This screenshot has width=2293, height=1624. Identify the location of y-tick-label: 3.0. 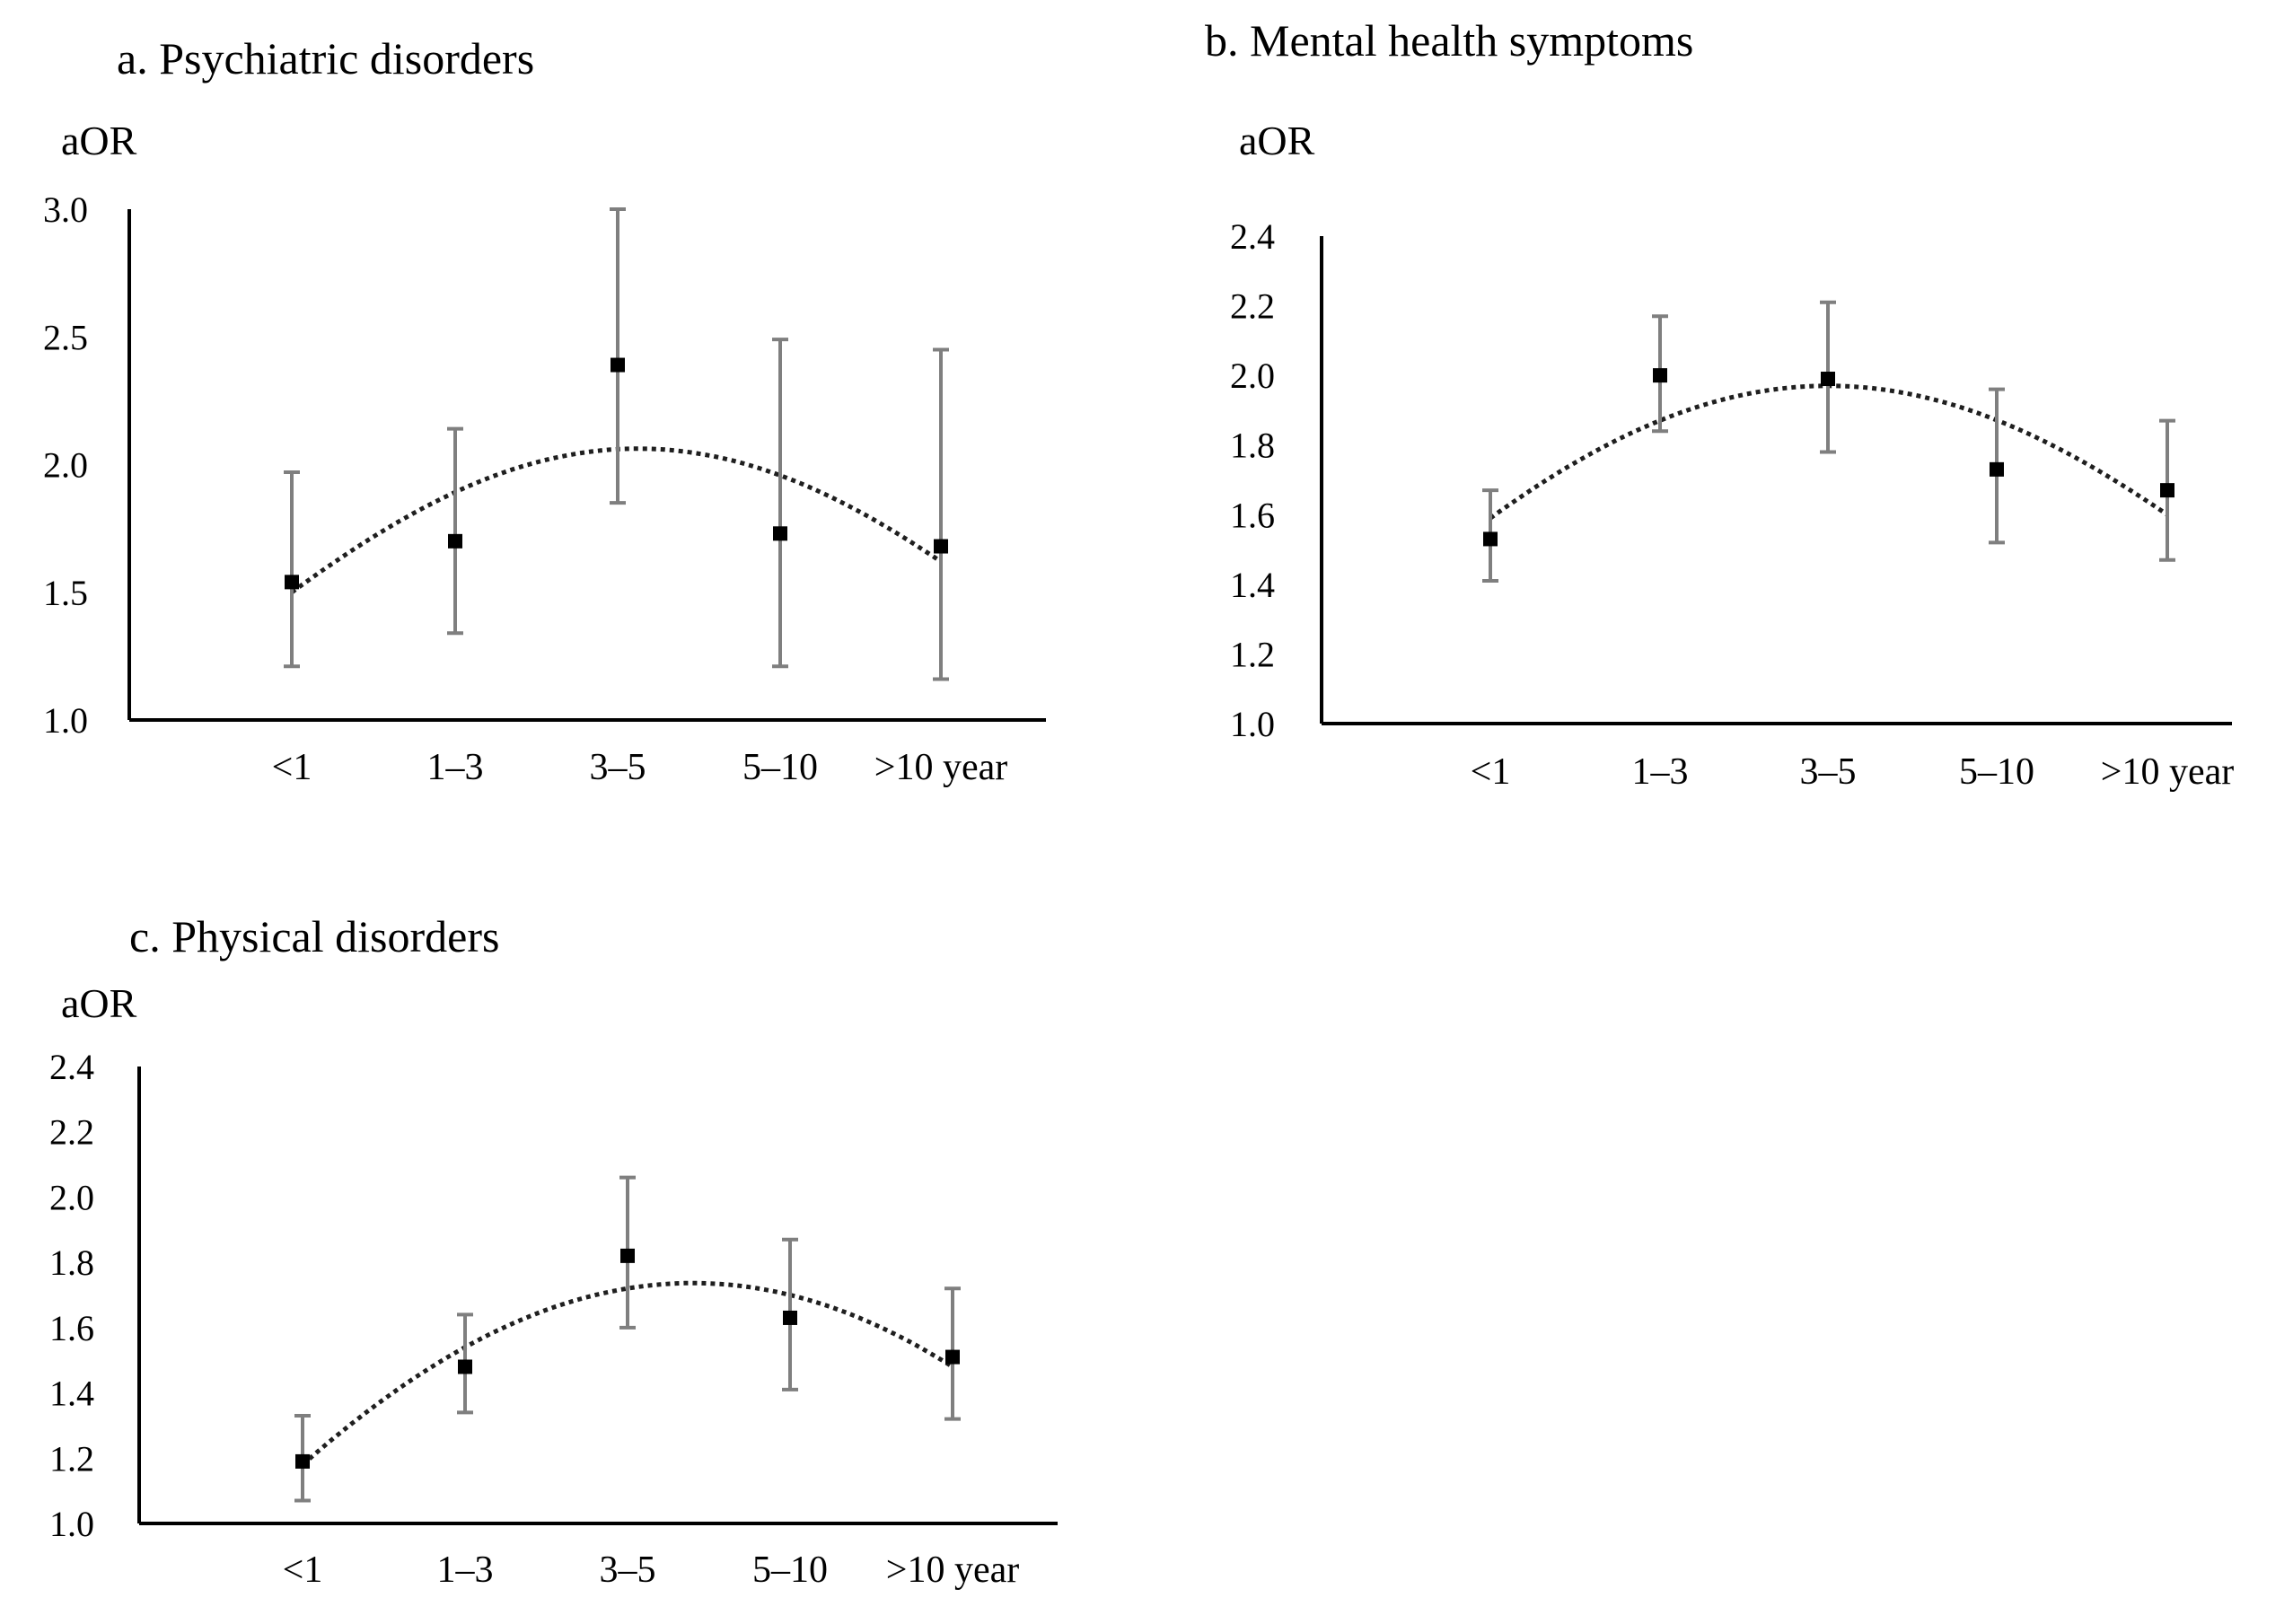
(65, 209).